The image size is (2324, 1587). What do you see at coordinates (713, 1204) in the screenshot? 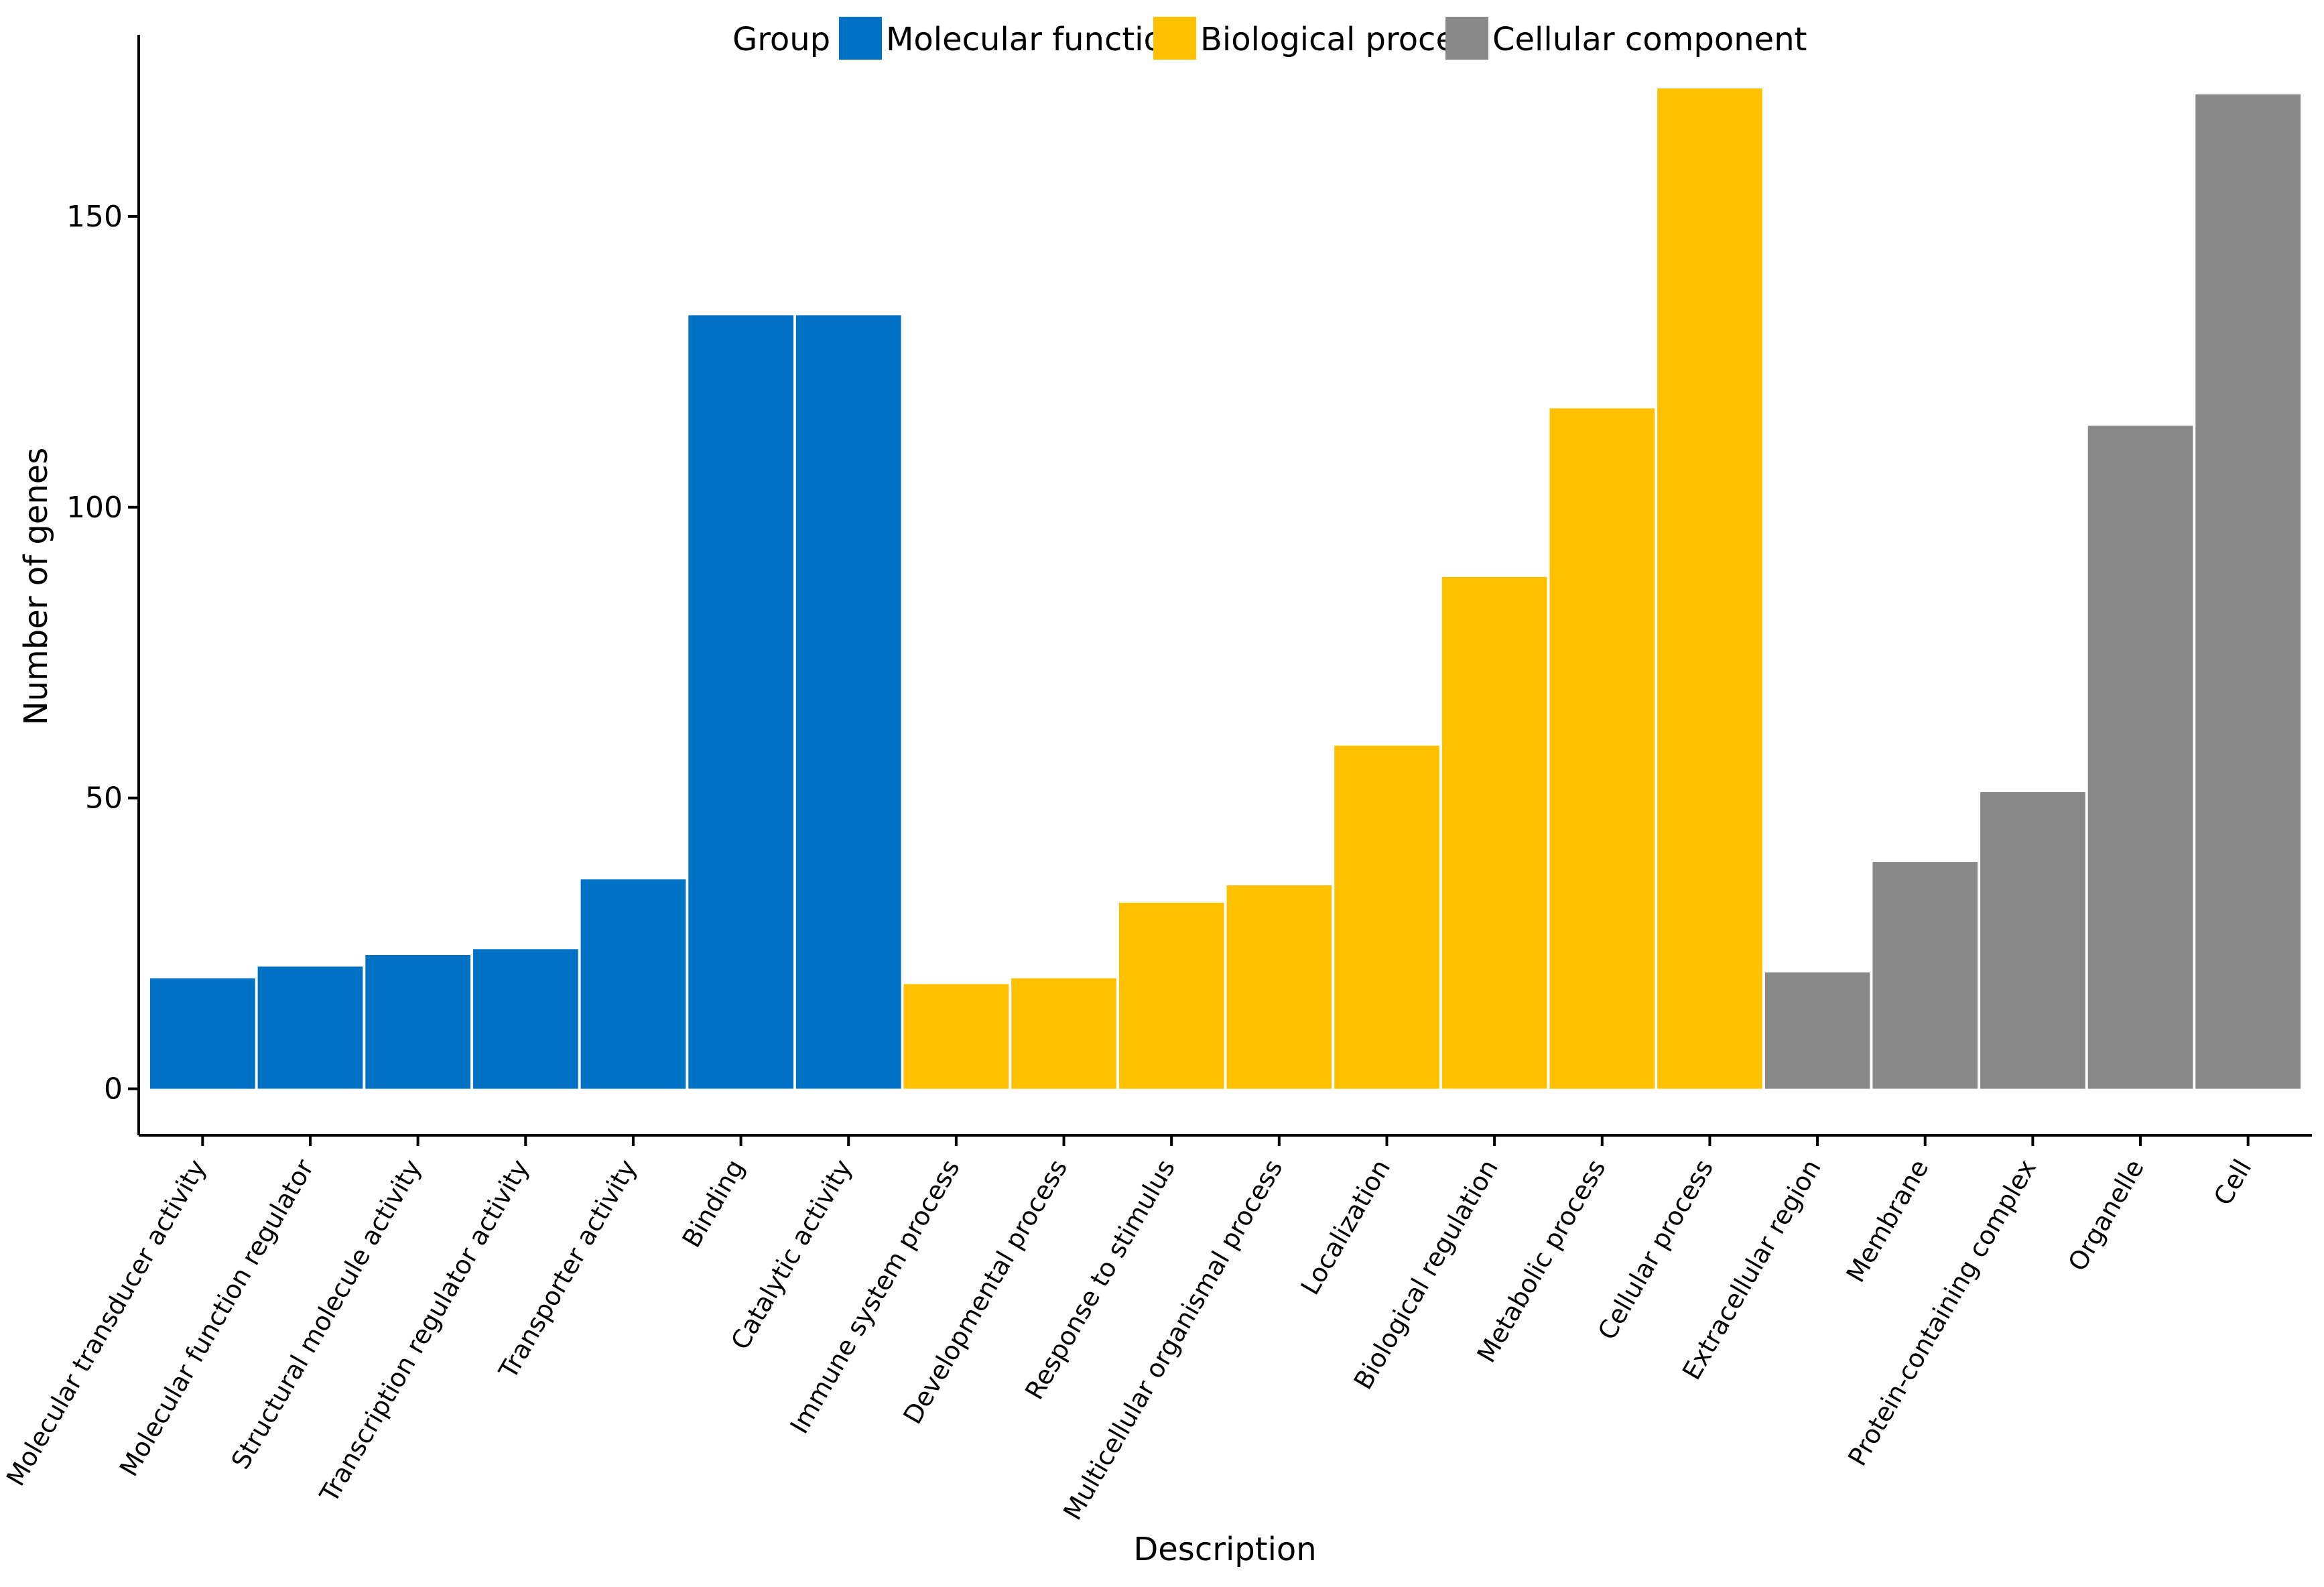
I see `x-tick-label: Binding` at bounding box center [713, 1204].